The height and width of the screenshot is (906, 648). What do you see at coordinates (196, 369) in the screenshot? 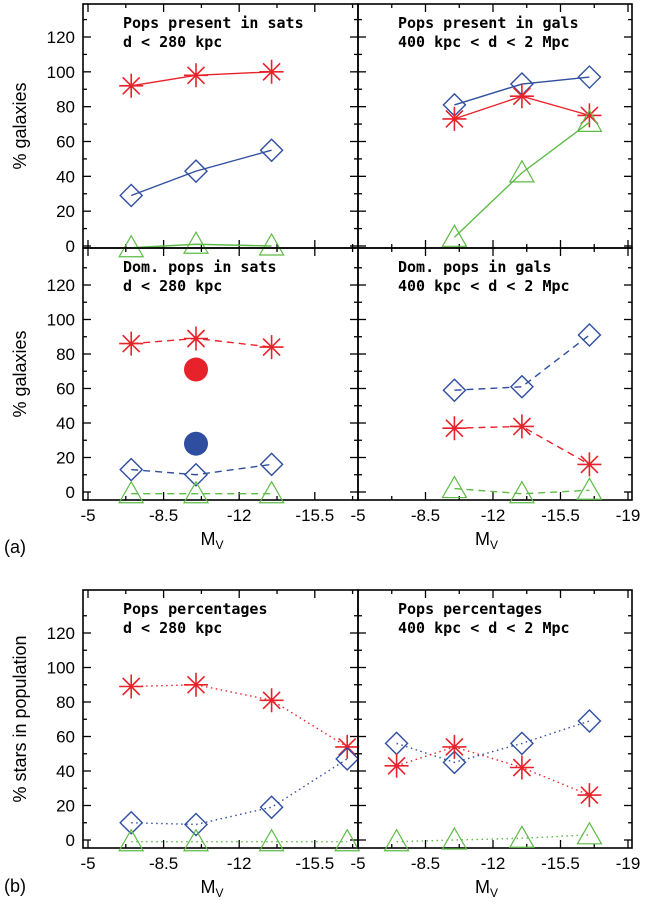
I see `series-red-dot` at bounding box center [196, 369].